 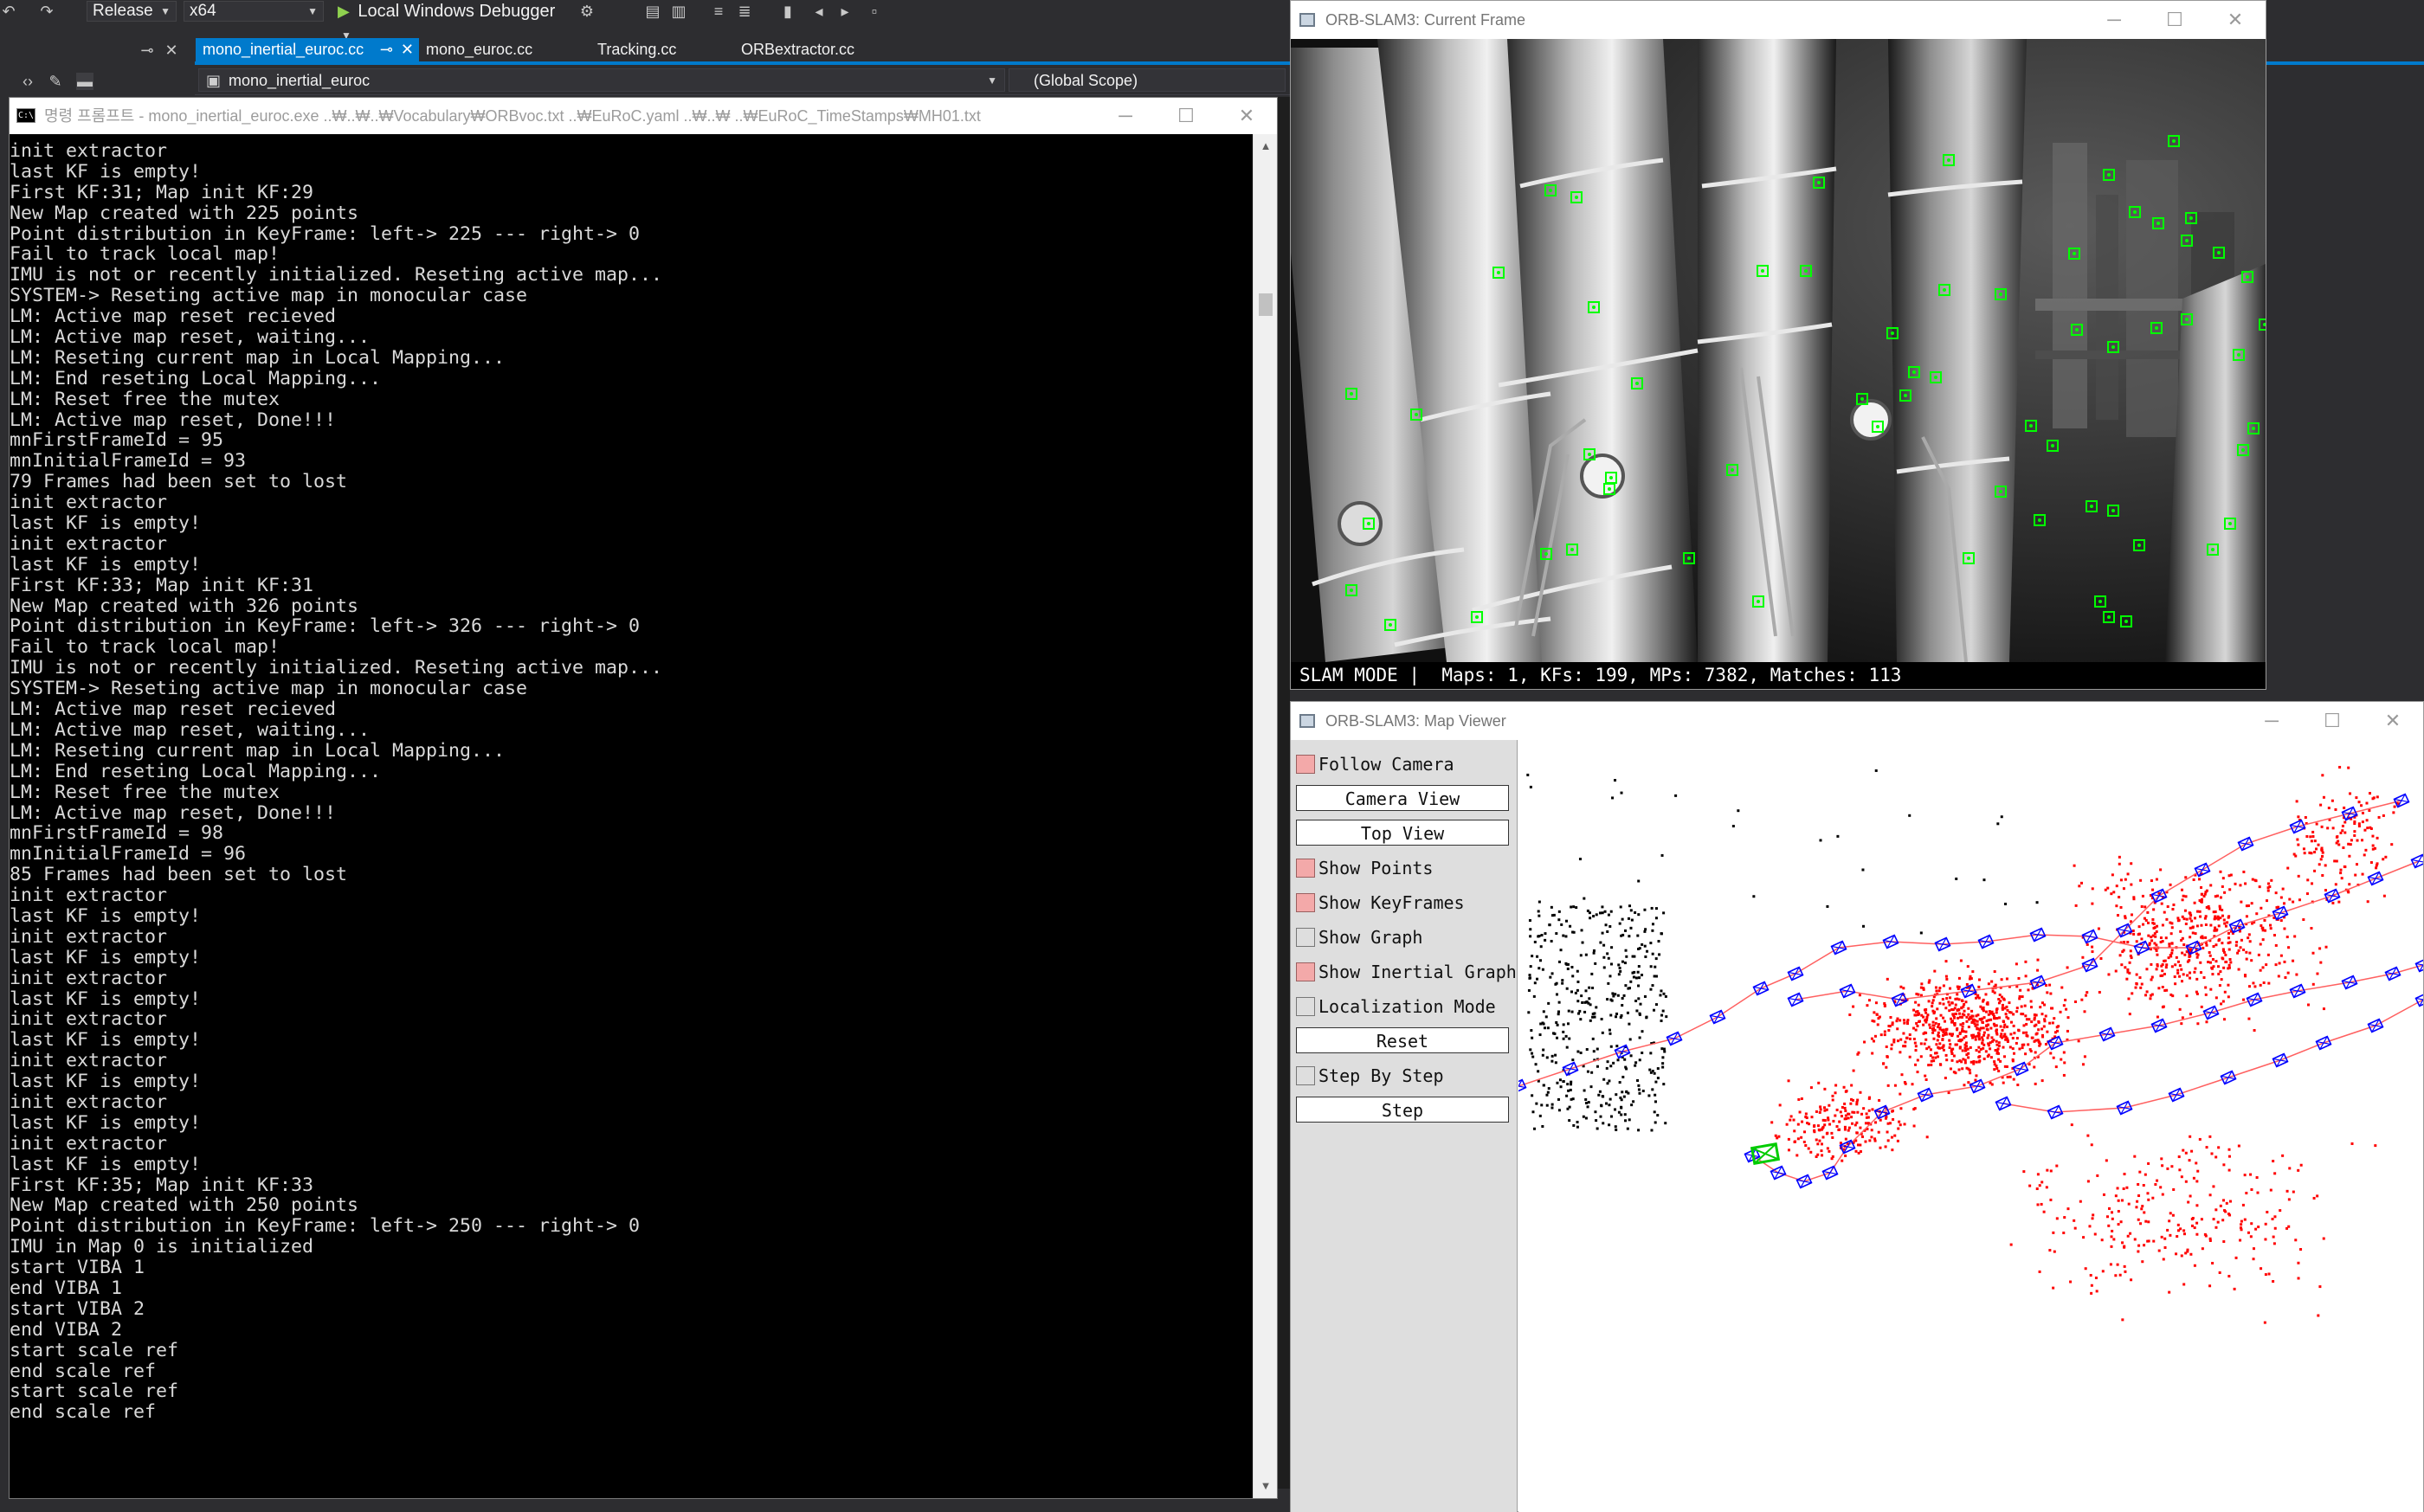 I want to click on scroll-down-icon: ▼, so click(x=1266, y=1485).